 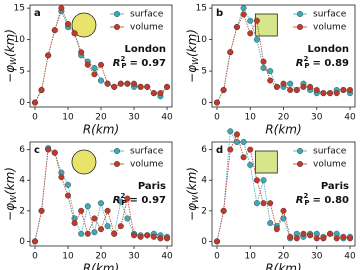 I want to click on y-tick-label: 15, so click(x=201, y=9).